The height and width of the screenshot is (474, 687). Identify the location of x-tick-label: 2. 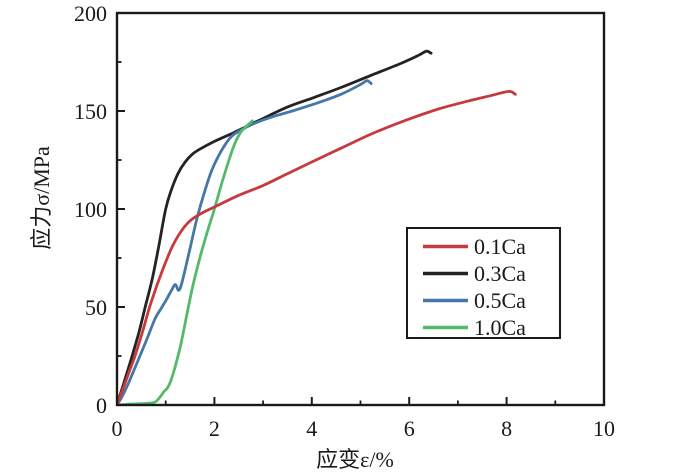
(214, 428).